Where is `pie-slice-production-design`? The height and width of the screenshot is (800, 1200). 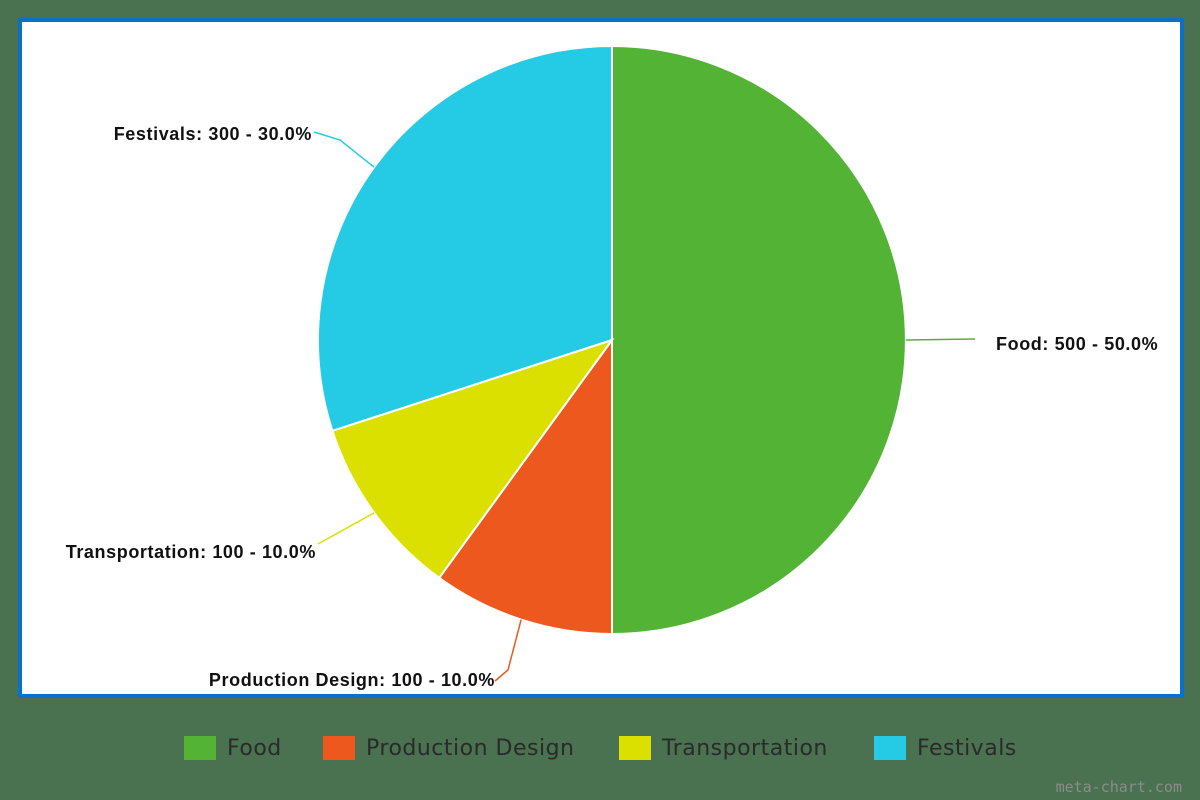 pie-slice-production-design is located at coordinates (525, 486).